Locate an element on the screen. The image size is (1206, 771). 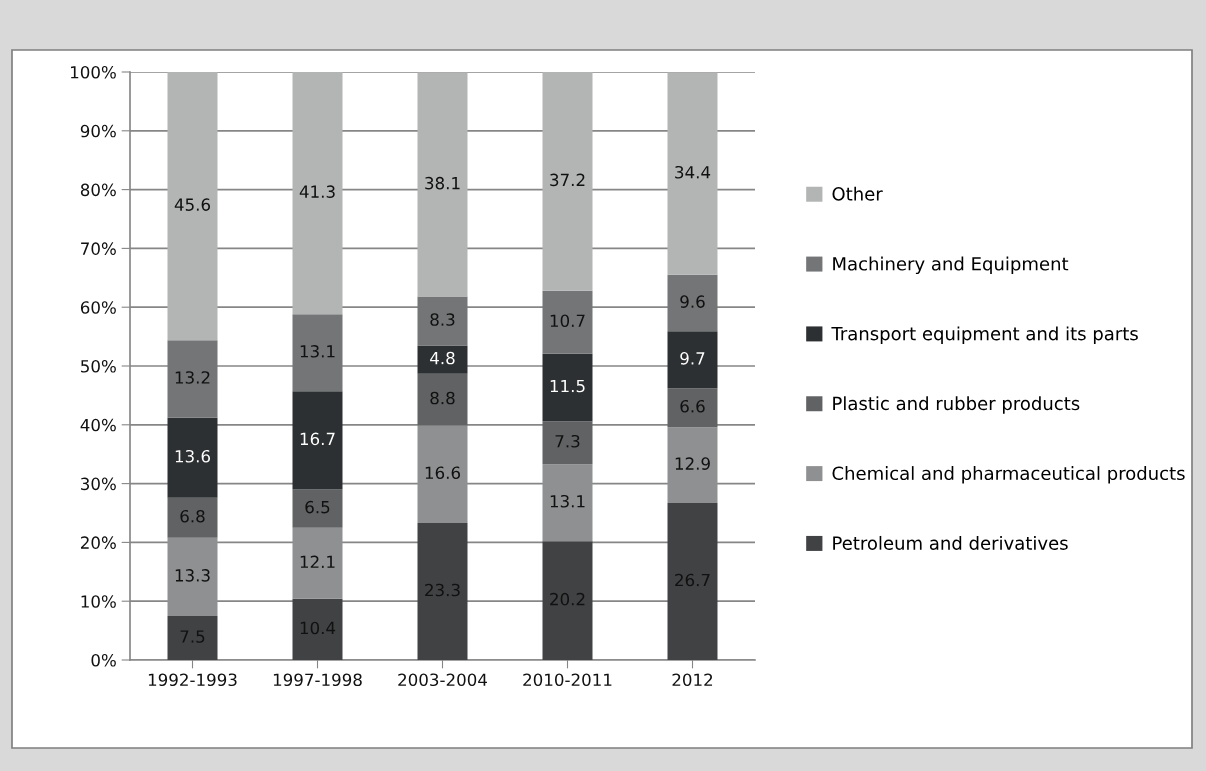
data-label: 4.8 is located at coordinates (442, 358).